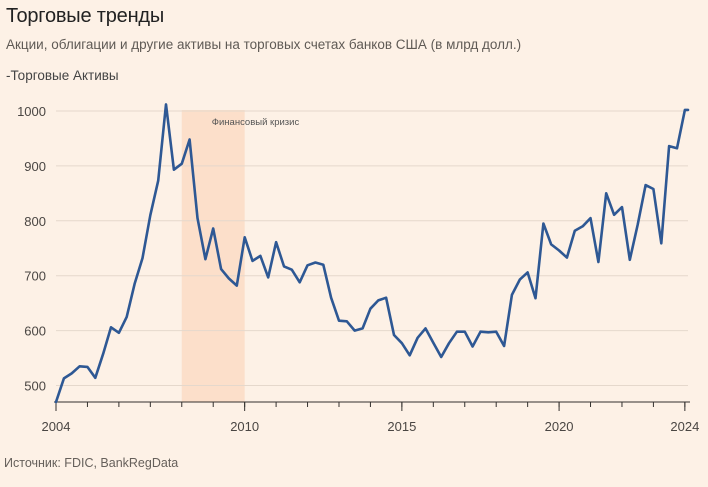 This screenshot has height=487, width=708. Describe the element at coordinates (35, 276) in the screenshot. I see `y-tick-label-700: 700` at that location.